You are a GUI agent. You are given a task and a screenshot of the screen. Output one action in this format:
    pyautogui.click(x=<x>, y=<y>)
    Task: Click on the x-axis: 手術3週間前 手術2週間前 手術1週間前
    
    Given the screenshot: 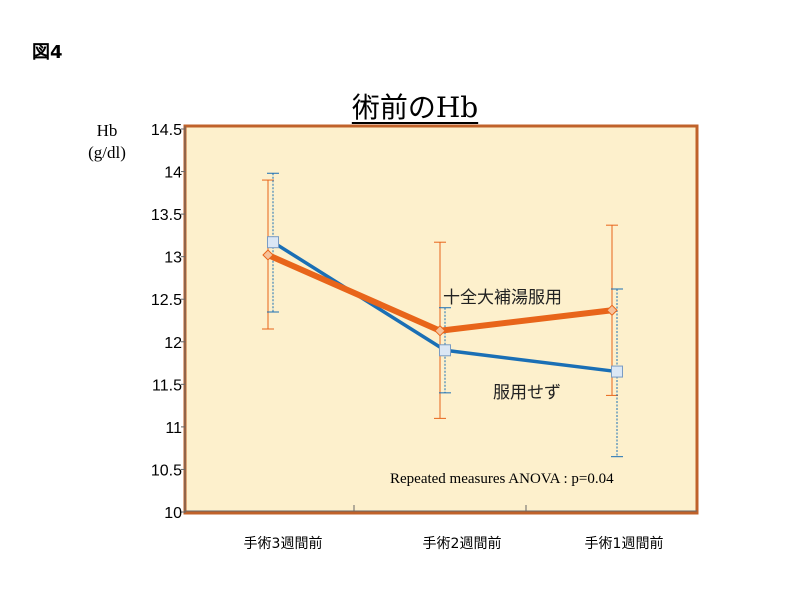 What is the action you would take?
    pyautogui.click(x=441, y=528)
    